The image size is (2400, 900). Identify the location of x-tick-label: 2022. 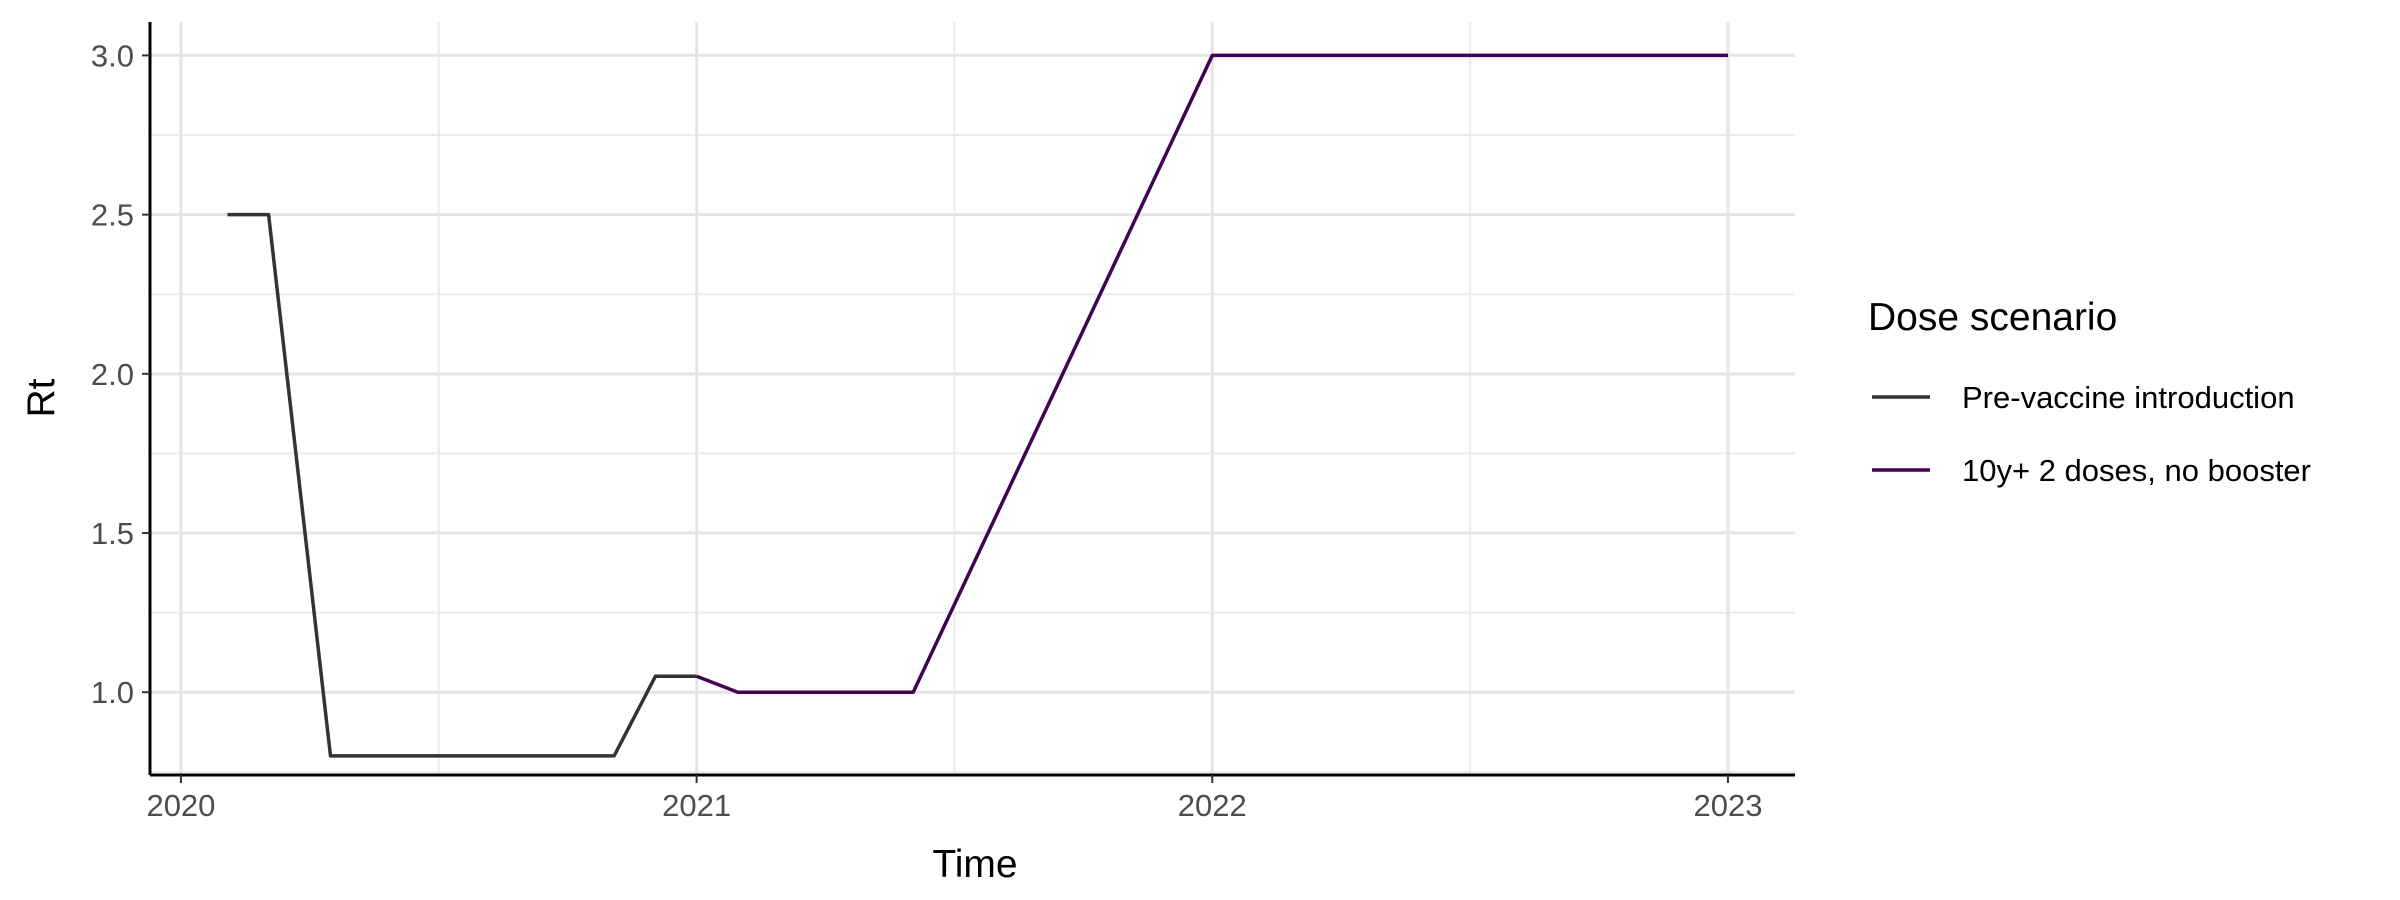
(1212, 805).